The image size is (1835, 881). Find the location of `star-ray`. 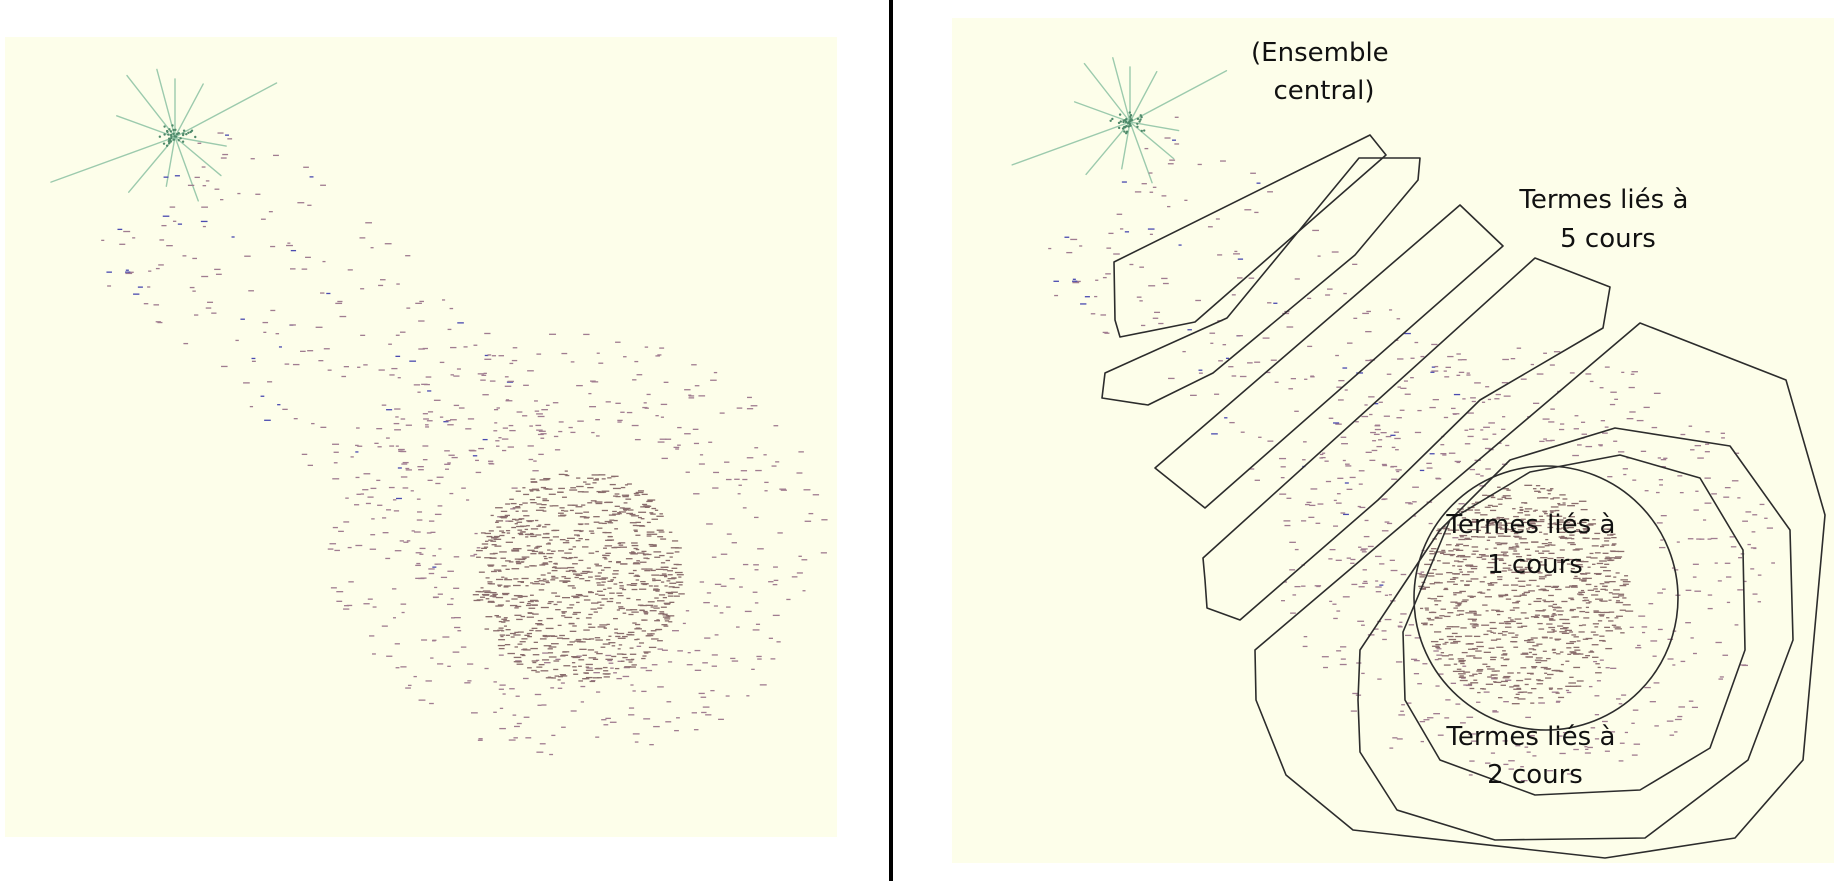

star-ray is located at coordinates (1108, 148).